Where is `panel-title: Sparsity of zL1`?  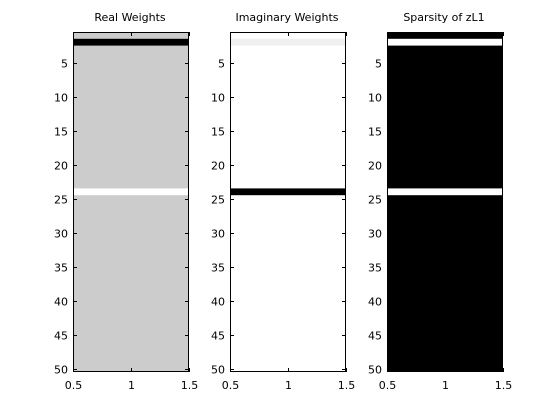 panel-title: Sparsity of zL1 is located at coordinates (443, 17).